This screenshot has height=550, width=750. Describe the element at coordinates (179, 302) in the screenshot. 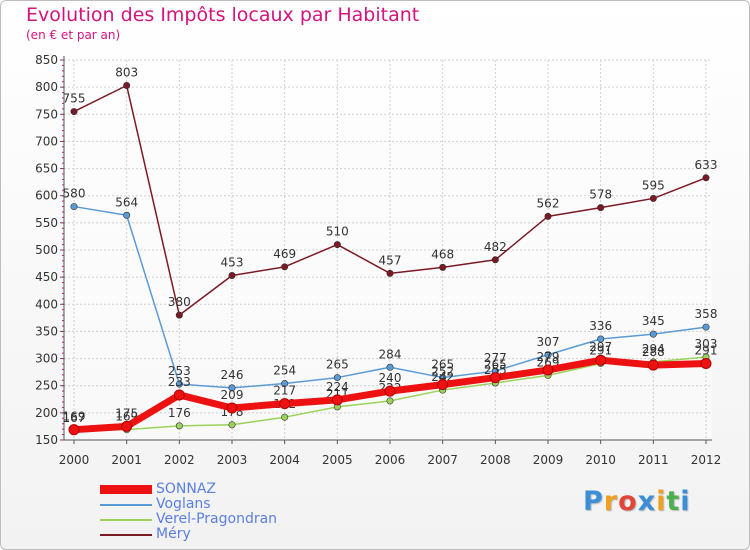

I see `data-label-m-ry: 380` at that location.